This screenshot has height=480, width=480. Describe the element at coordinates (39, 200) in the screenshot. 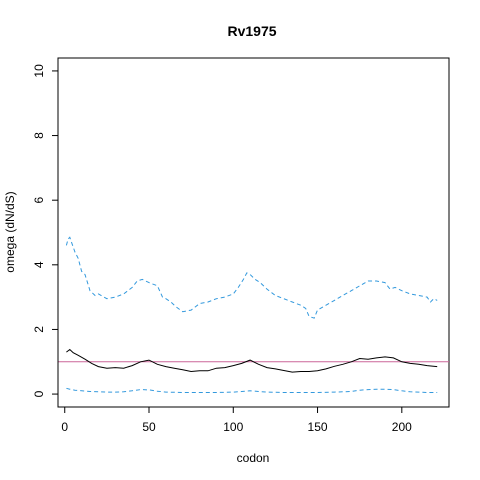

I see `y-tick-label: 6` at that location.